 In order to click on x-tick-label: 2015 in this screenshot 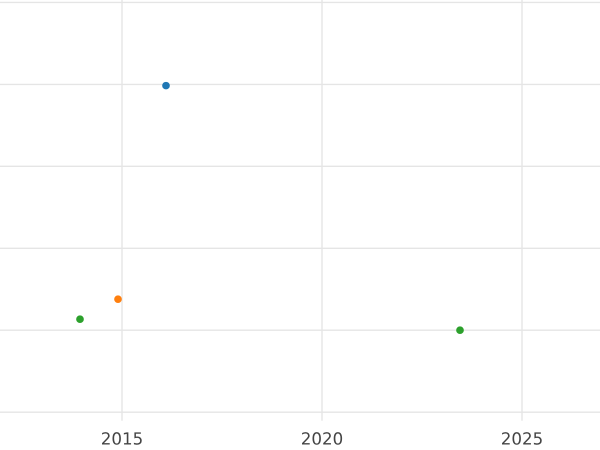, I will do `click(122, 438)`.